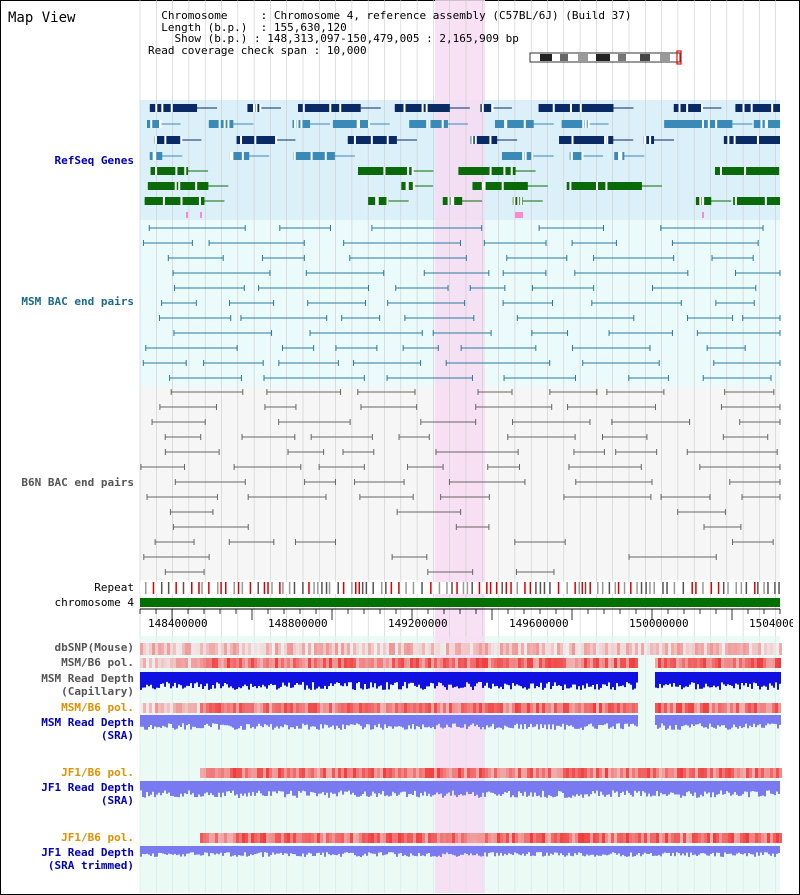 This screenshot has width=800, height=895. I want to click on track-label-b6n-bac: B6N BAC end pairs, so click(77, 482).